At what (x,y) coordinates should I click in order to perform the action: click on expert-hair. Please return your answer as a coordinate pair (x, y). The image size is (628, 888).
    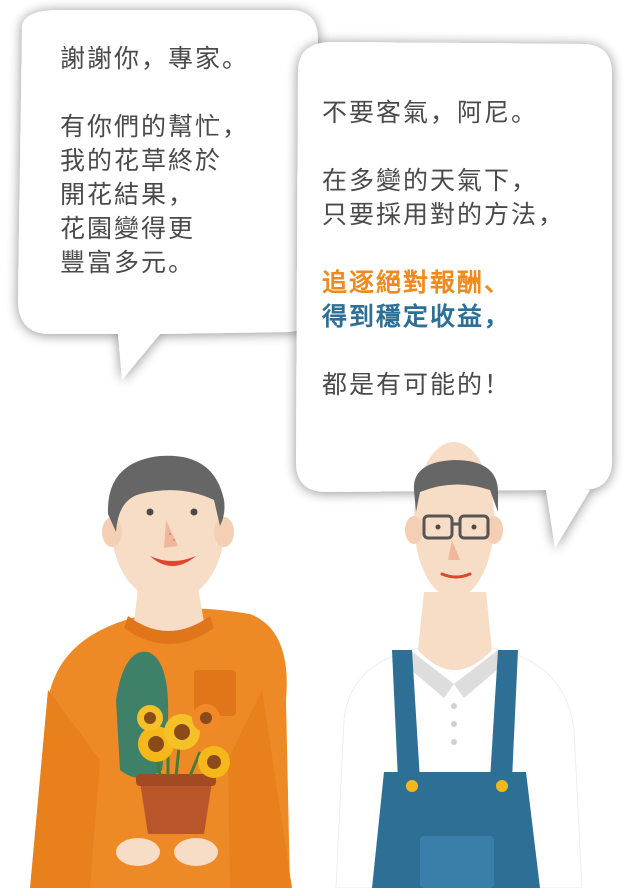
    Looking at the image, I should click on (455, 486).